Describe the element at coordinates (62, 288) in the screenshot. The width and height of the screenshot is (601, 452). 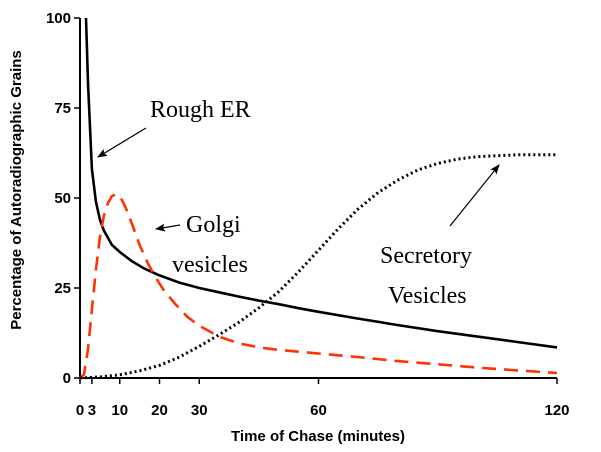
I see `y-tick-label-25: 25` at that location.